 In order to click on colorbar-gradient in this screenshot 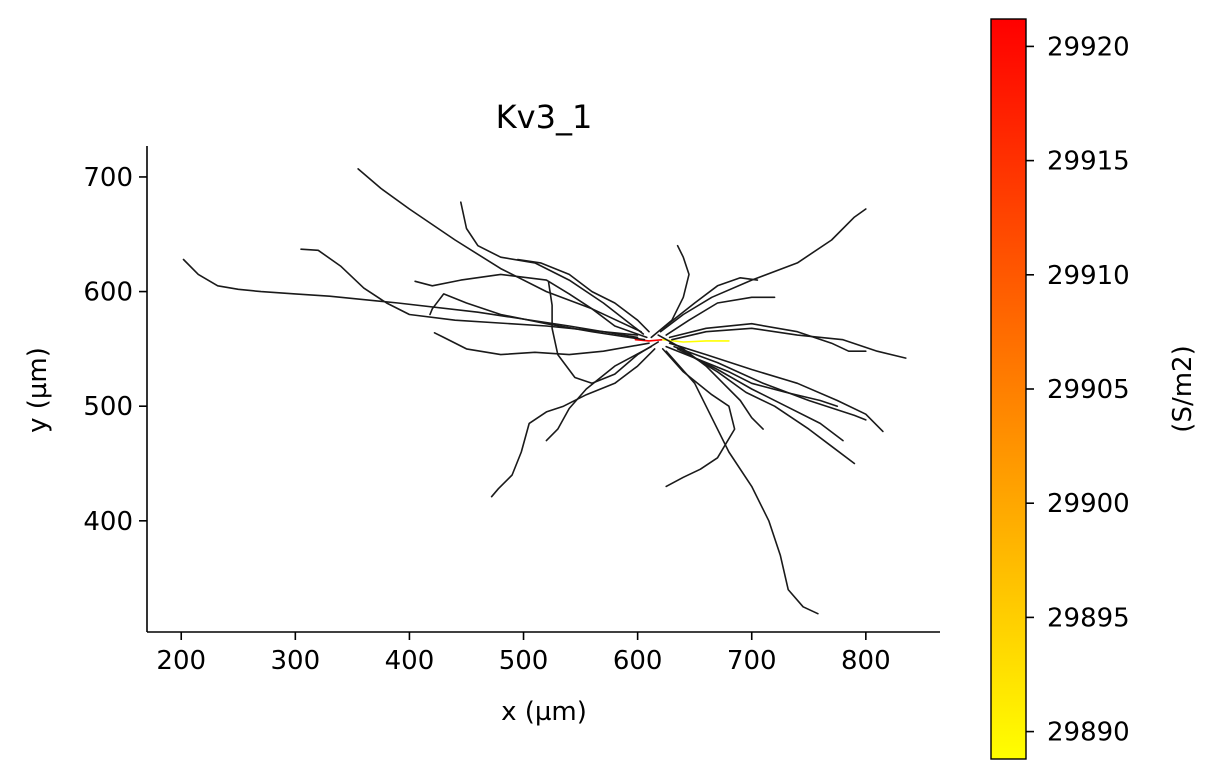, I will do `click(1008, 389)`.